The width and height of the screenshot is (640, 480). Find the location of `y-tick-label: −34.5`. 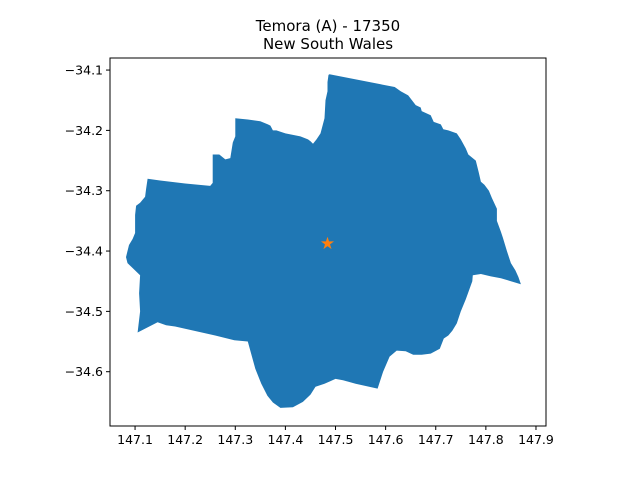

y-tick-label: −34.5 is located at coordinates (84, 311).